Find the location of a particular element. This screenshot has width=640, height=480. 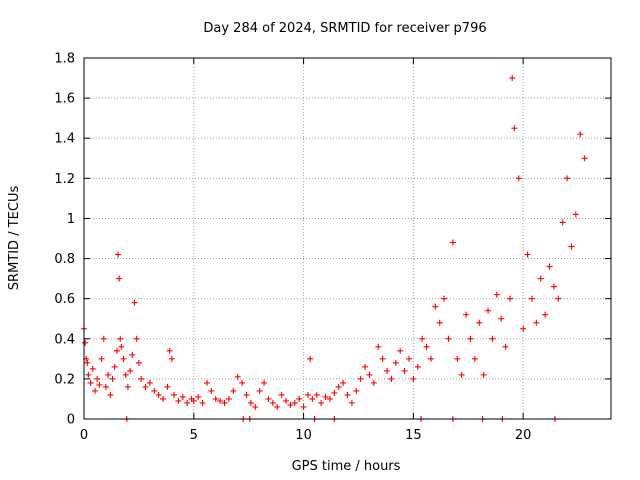

x-tick-label: 15 is located at coordinates (413, 435).